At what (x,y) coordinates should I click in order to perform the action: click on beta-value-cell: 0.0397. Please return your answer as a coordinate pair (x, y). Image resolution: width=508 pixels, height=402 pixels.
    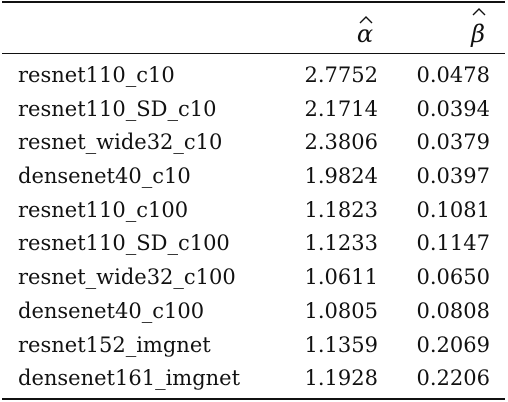
    Looking at the image, I should click on (453, 176).